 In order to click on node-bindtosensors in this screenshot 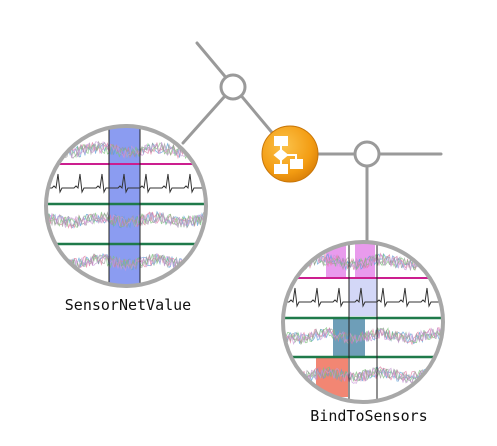, I will do `click(370, 322)`.